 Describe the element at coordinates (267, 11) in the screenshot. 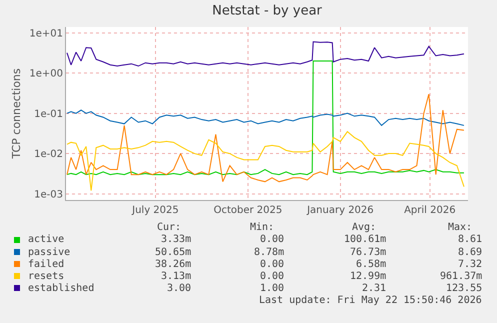

I see `chart-title: Netstat - by year` at that location.